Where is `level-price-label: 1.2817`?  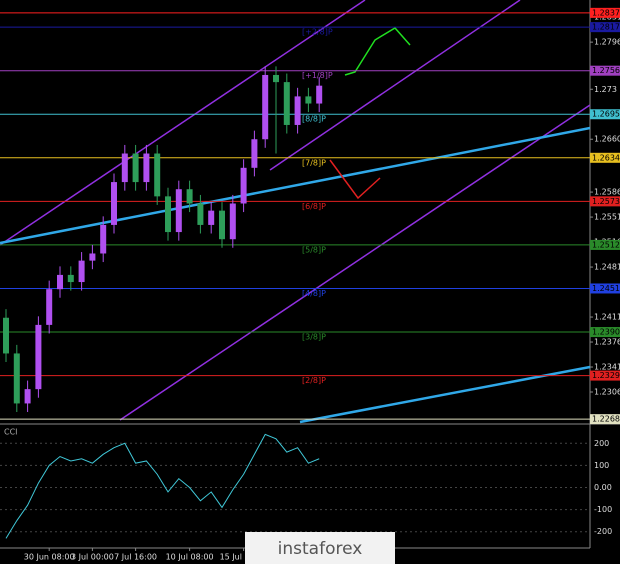
level-price-label: 1.2817 is located at coordinates (606, 27).